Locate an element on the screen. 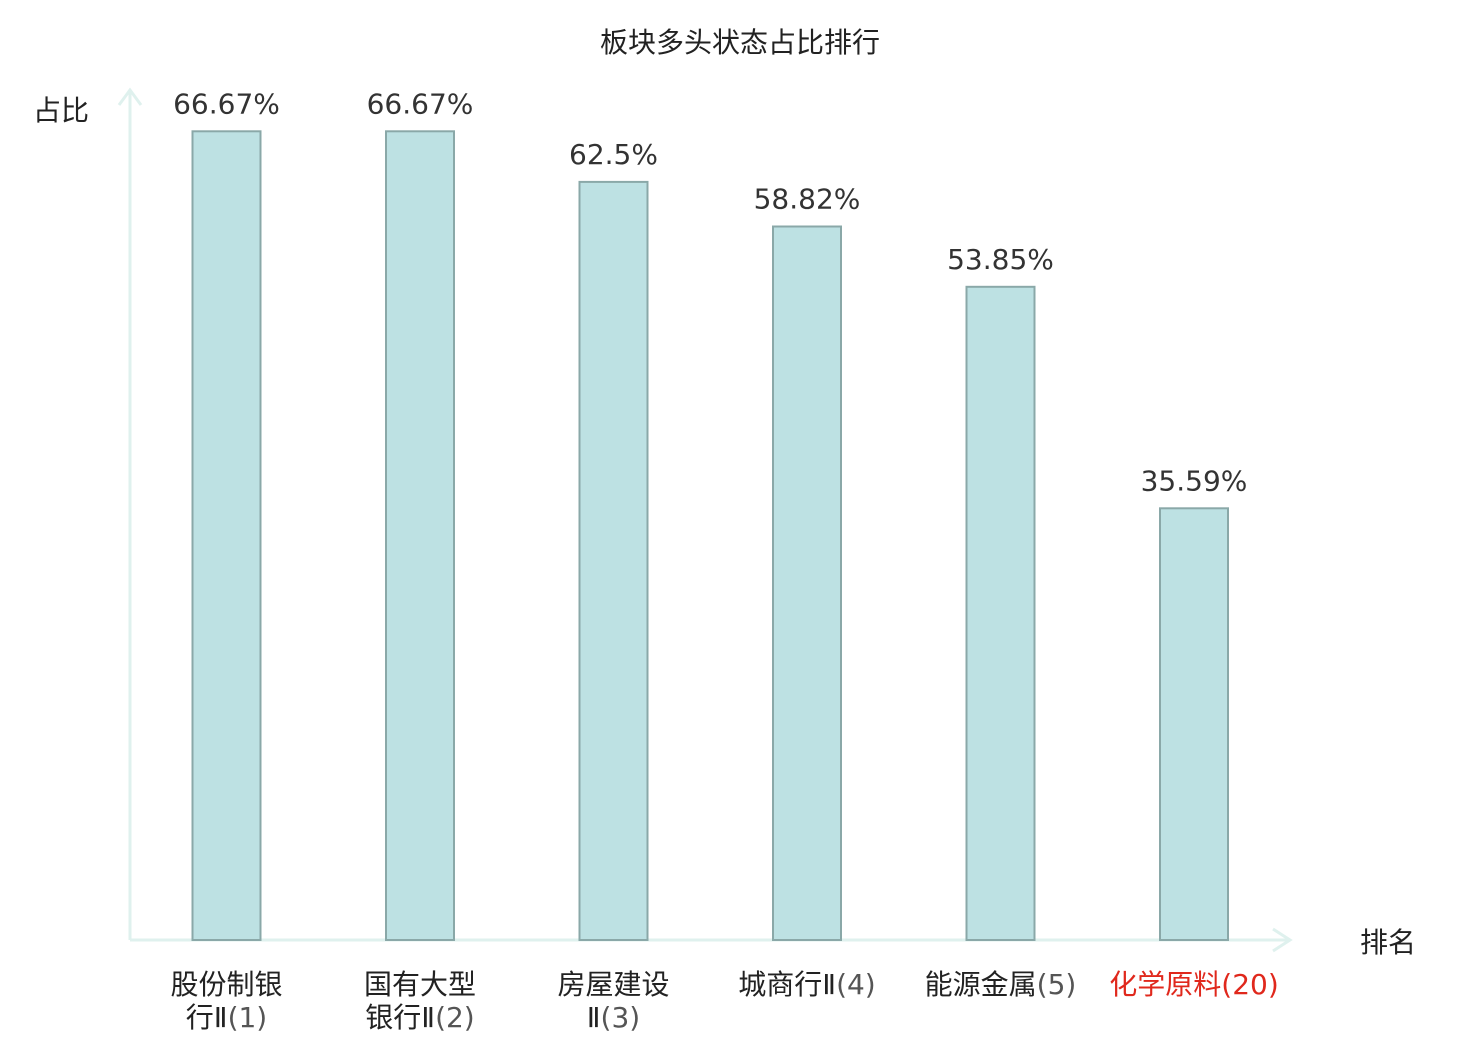 This screenshot has width=1480, height=1040. category-label-2-line-1: 国有大型 is located at coordinates (420, 984).